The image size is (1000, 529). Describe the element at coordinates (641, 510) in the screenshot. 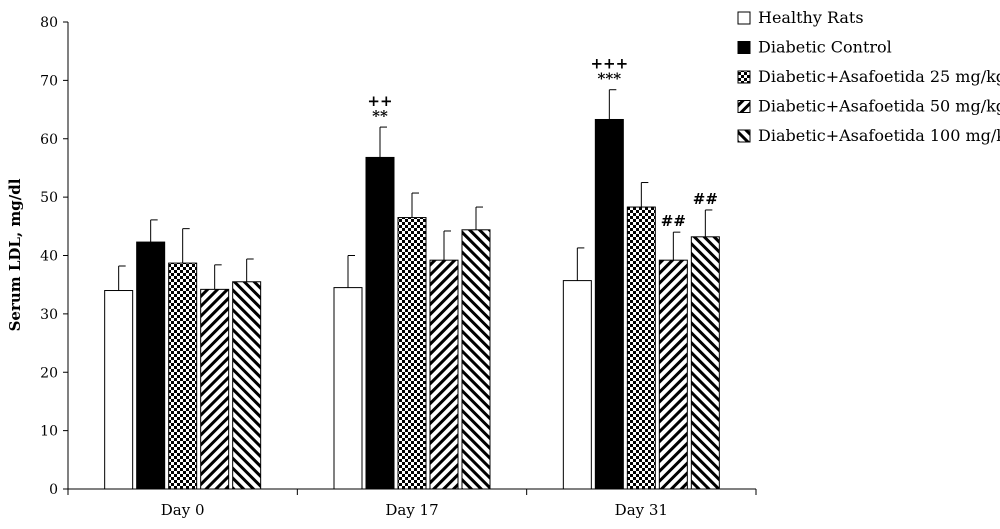

I see `x-tick-label: Day 31` at that location.